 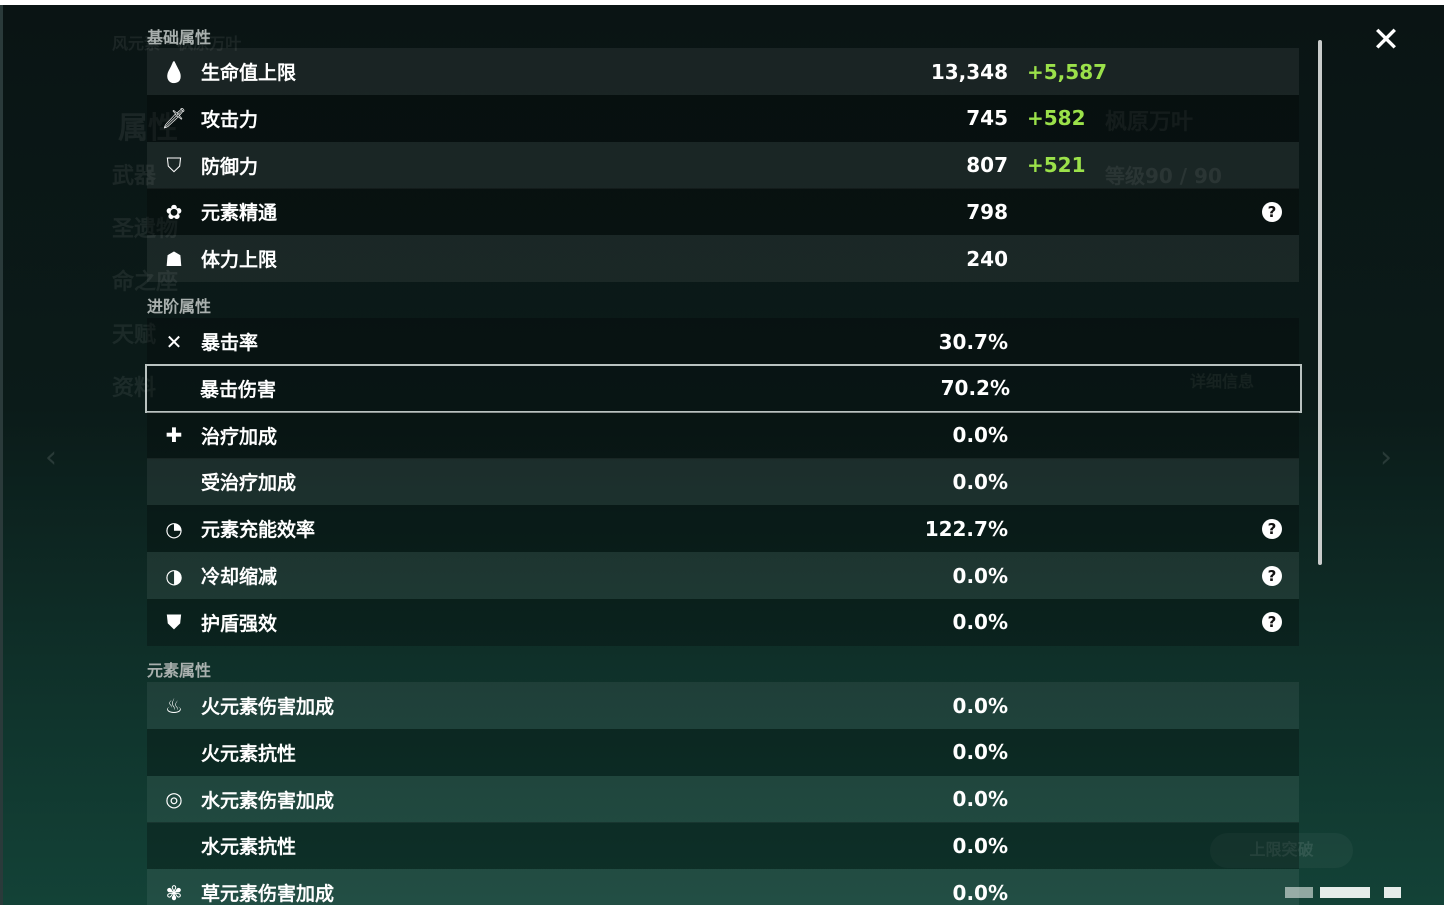 I want to click on shield-icon: ⛉, so click(x=174, y=165).